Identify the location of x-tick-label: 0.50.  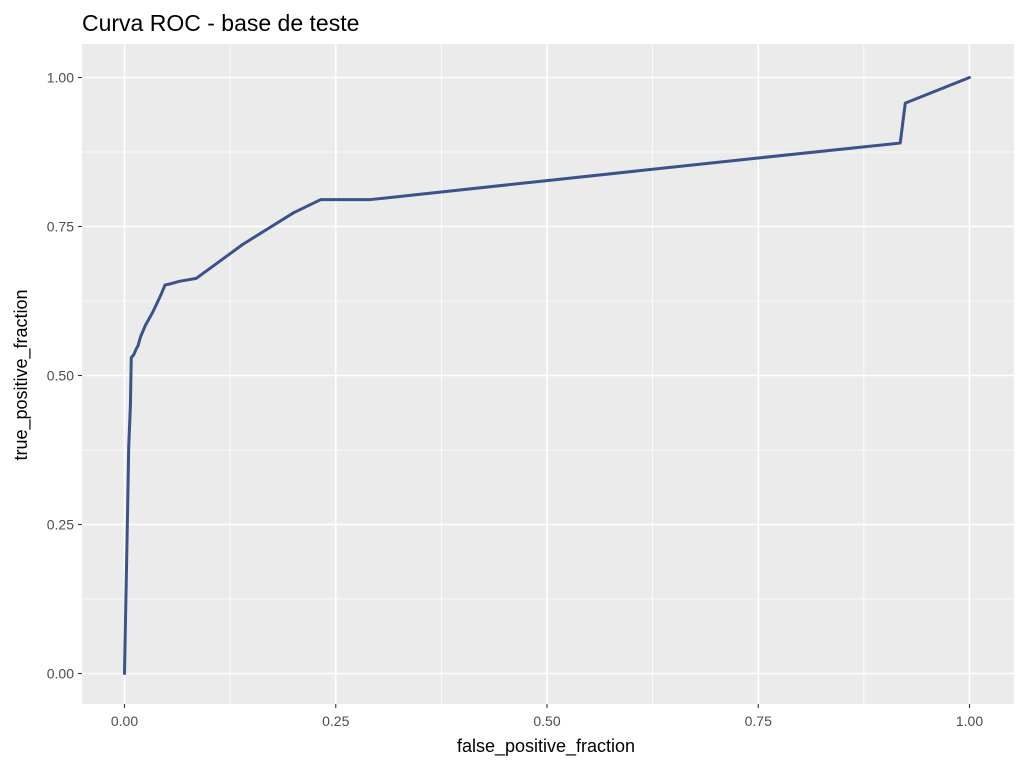
(546, 721).